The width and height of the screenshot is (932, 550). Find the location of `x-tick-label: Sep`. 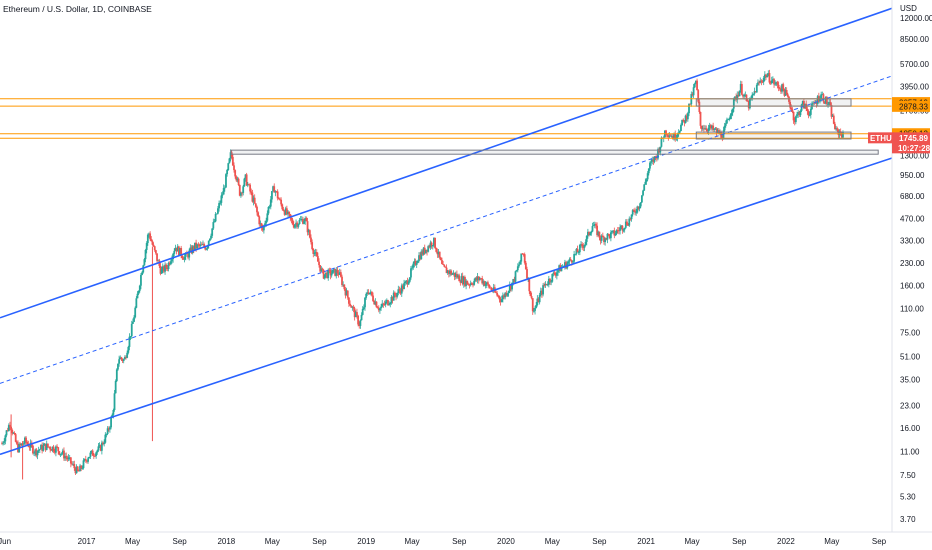

x-tick-label: Sep is located at coordinates (319, 541).